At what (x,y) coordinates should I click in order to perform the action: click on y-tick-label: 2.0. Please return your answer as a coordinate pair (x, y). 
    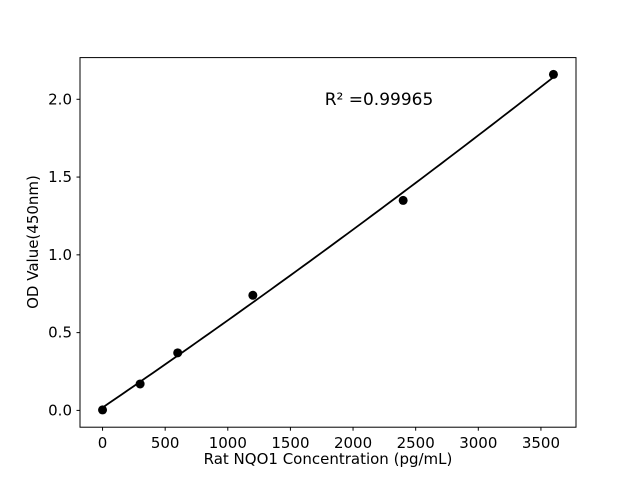
    Looking at the image, I should click on (60, 99).